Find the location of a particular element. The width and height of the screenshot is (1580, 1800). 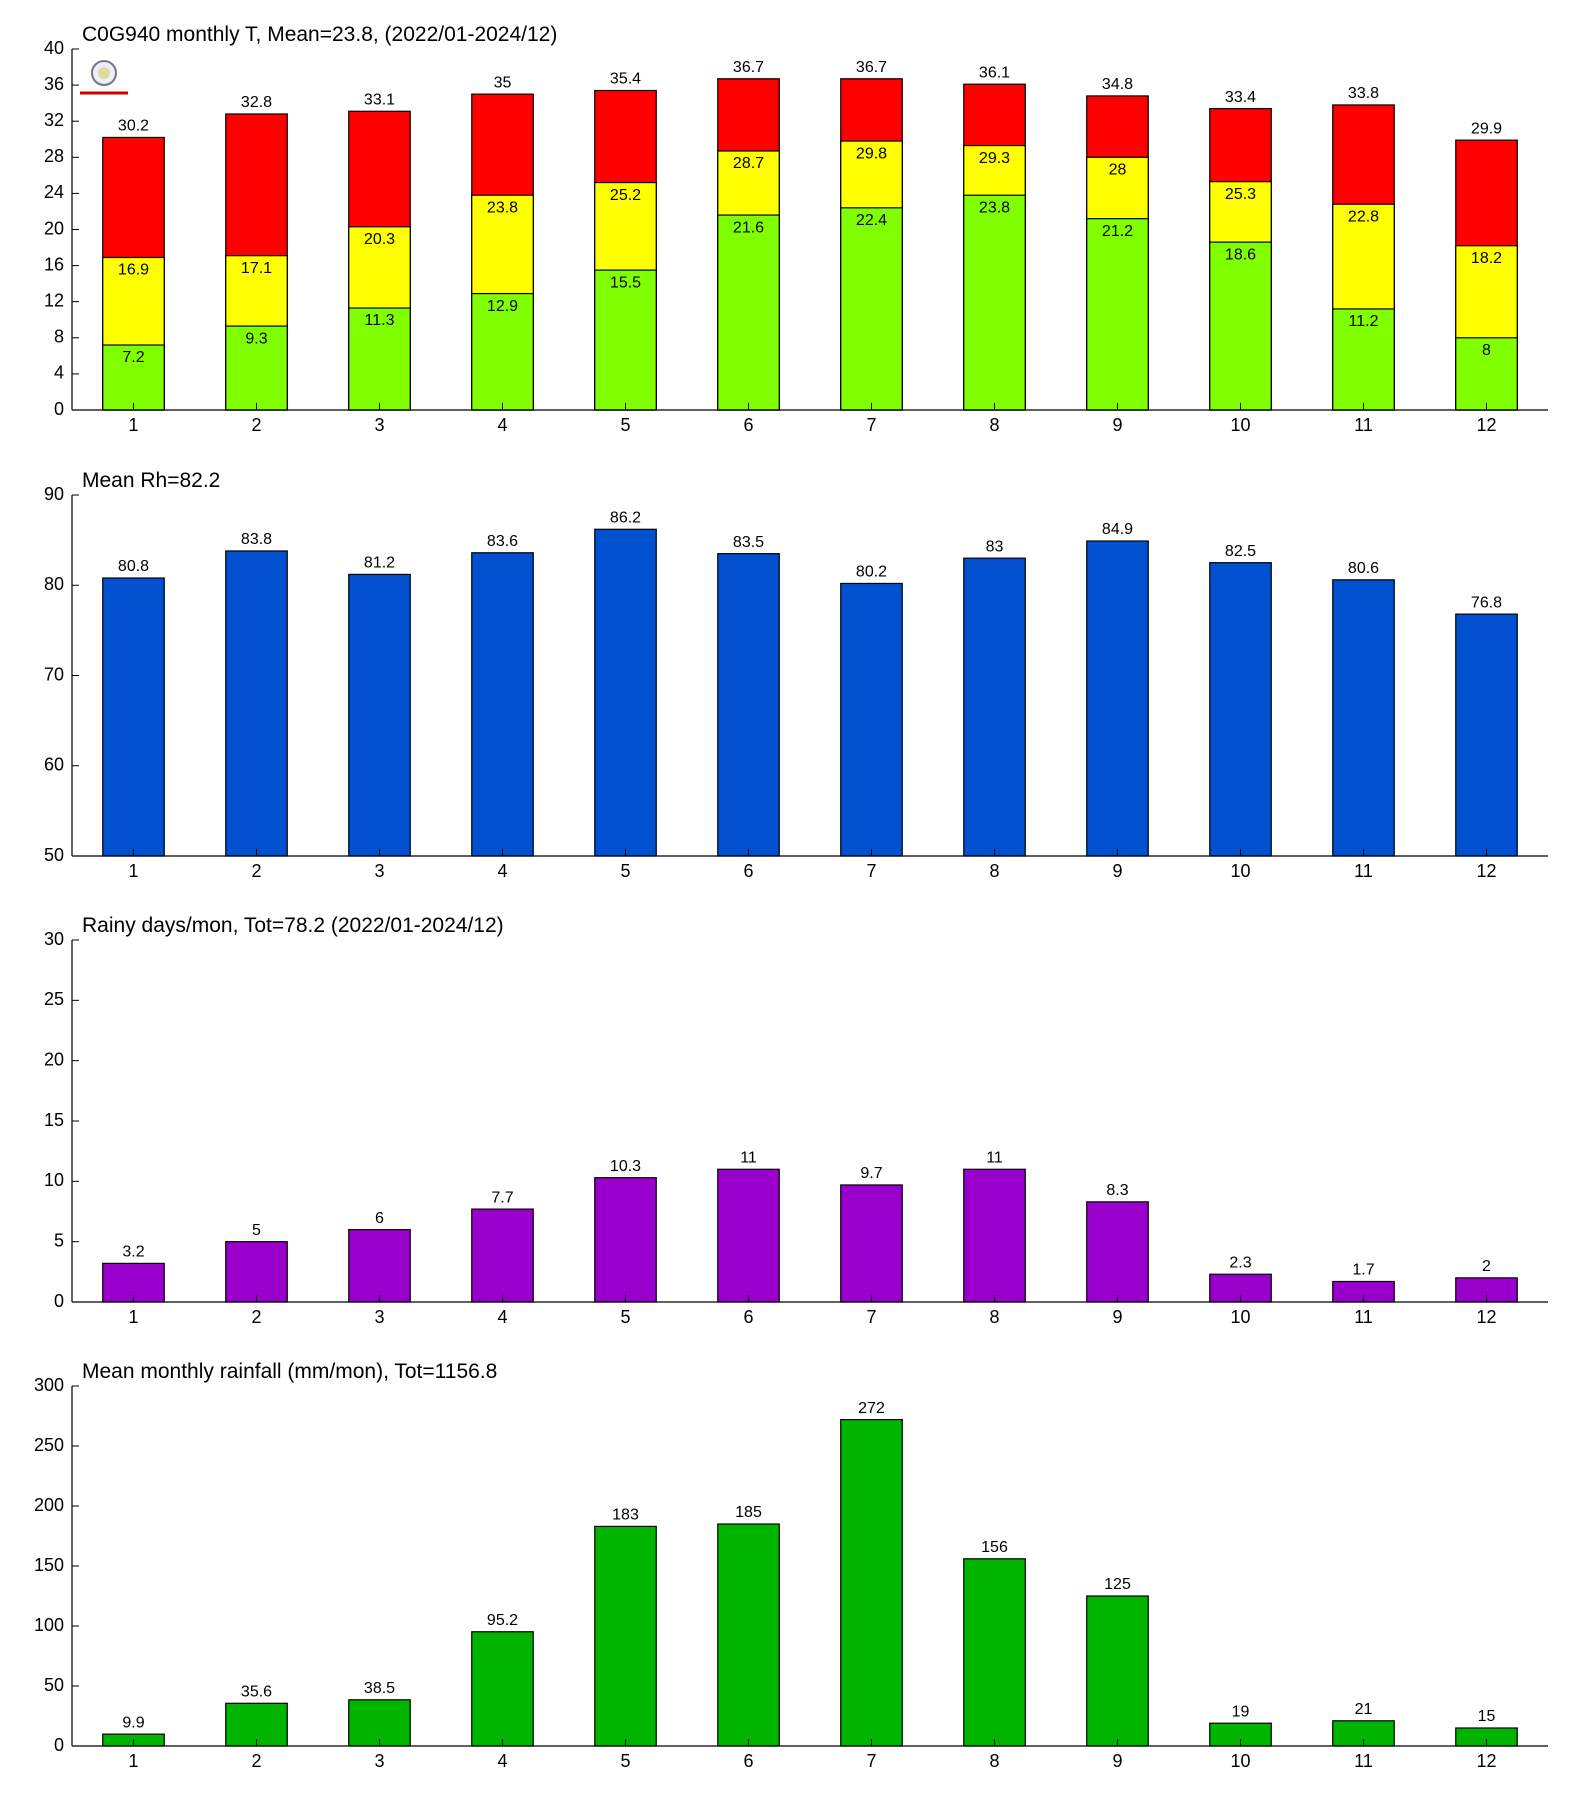

y-tick-label: 20 is located at coordinates (54, 228).